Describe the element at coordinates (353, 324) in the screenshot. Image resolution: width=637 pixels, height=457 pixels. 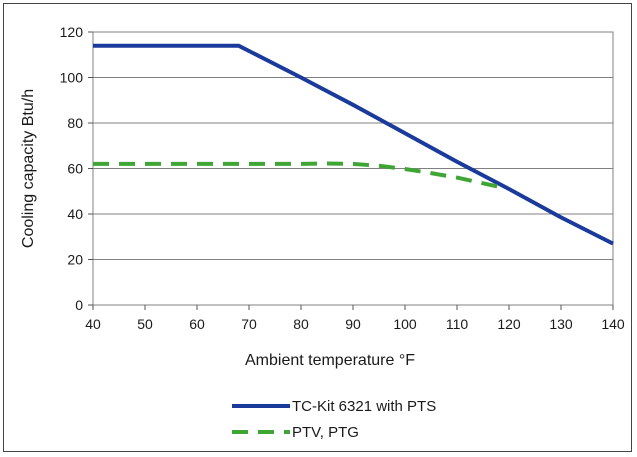
I see `x-tick-label-90: 90` at that location.